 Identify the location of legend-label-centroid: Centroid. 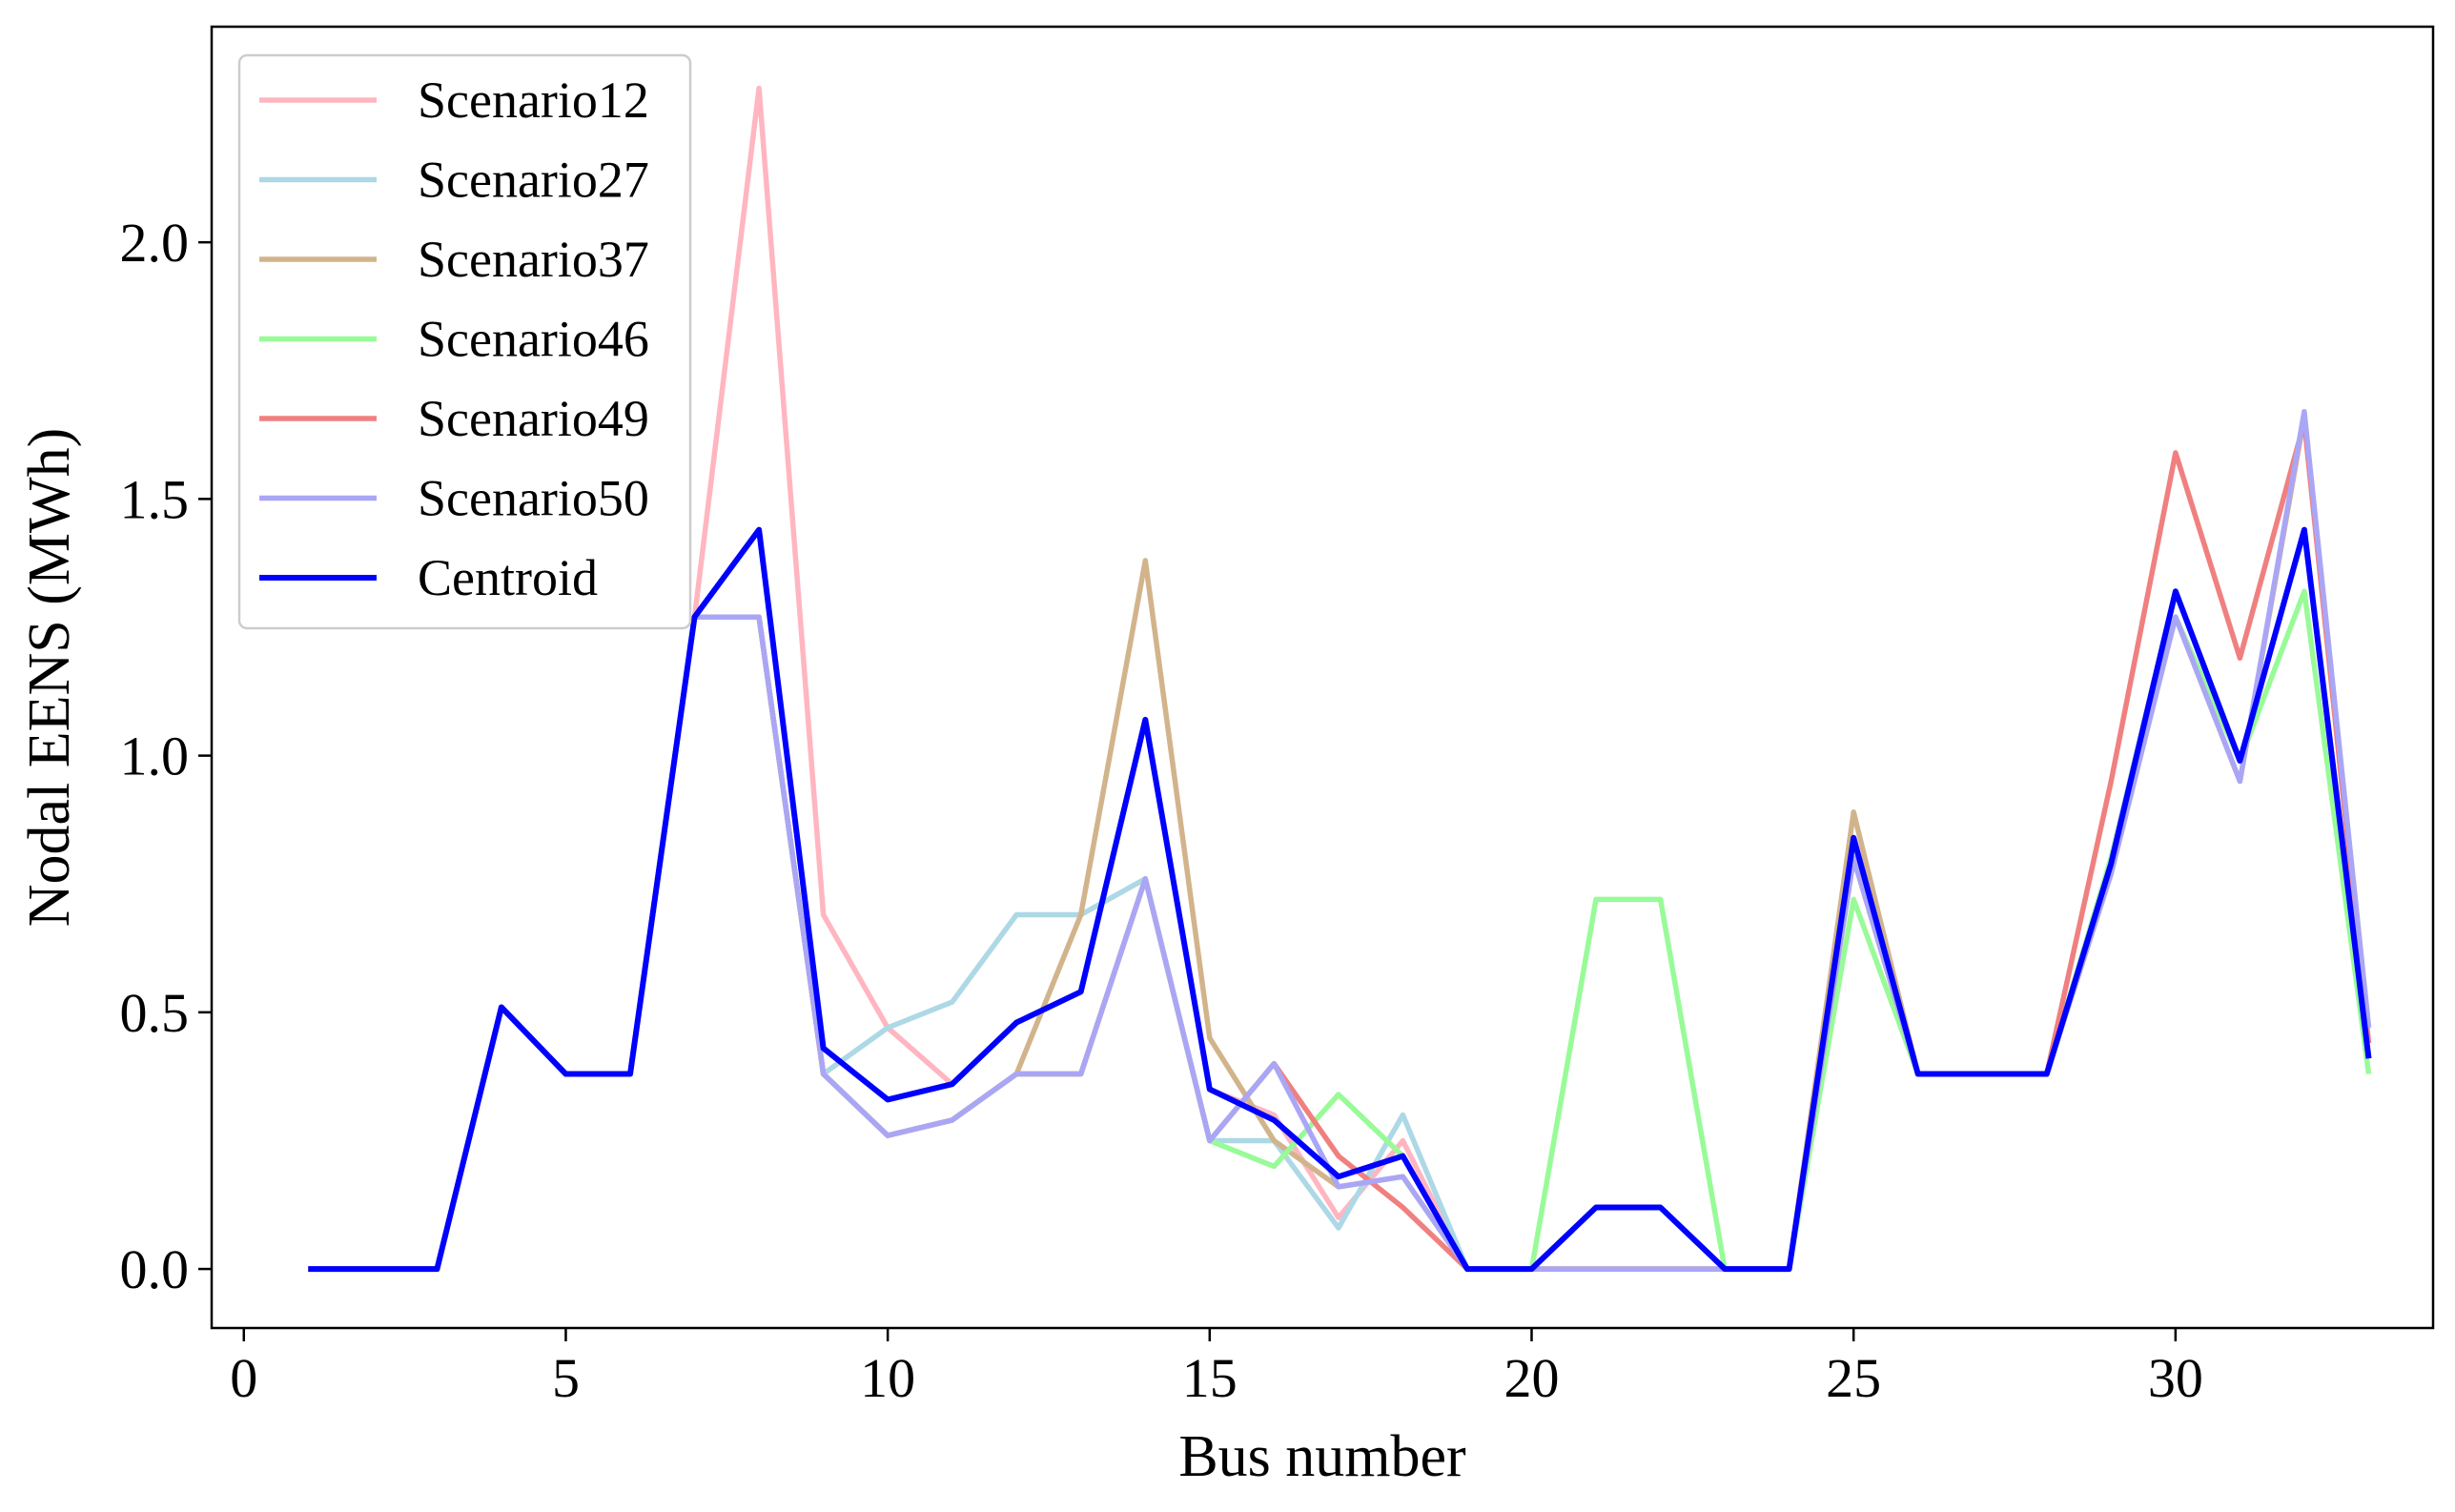
(508, 577).